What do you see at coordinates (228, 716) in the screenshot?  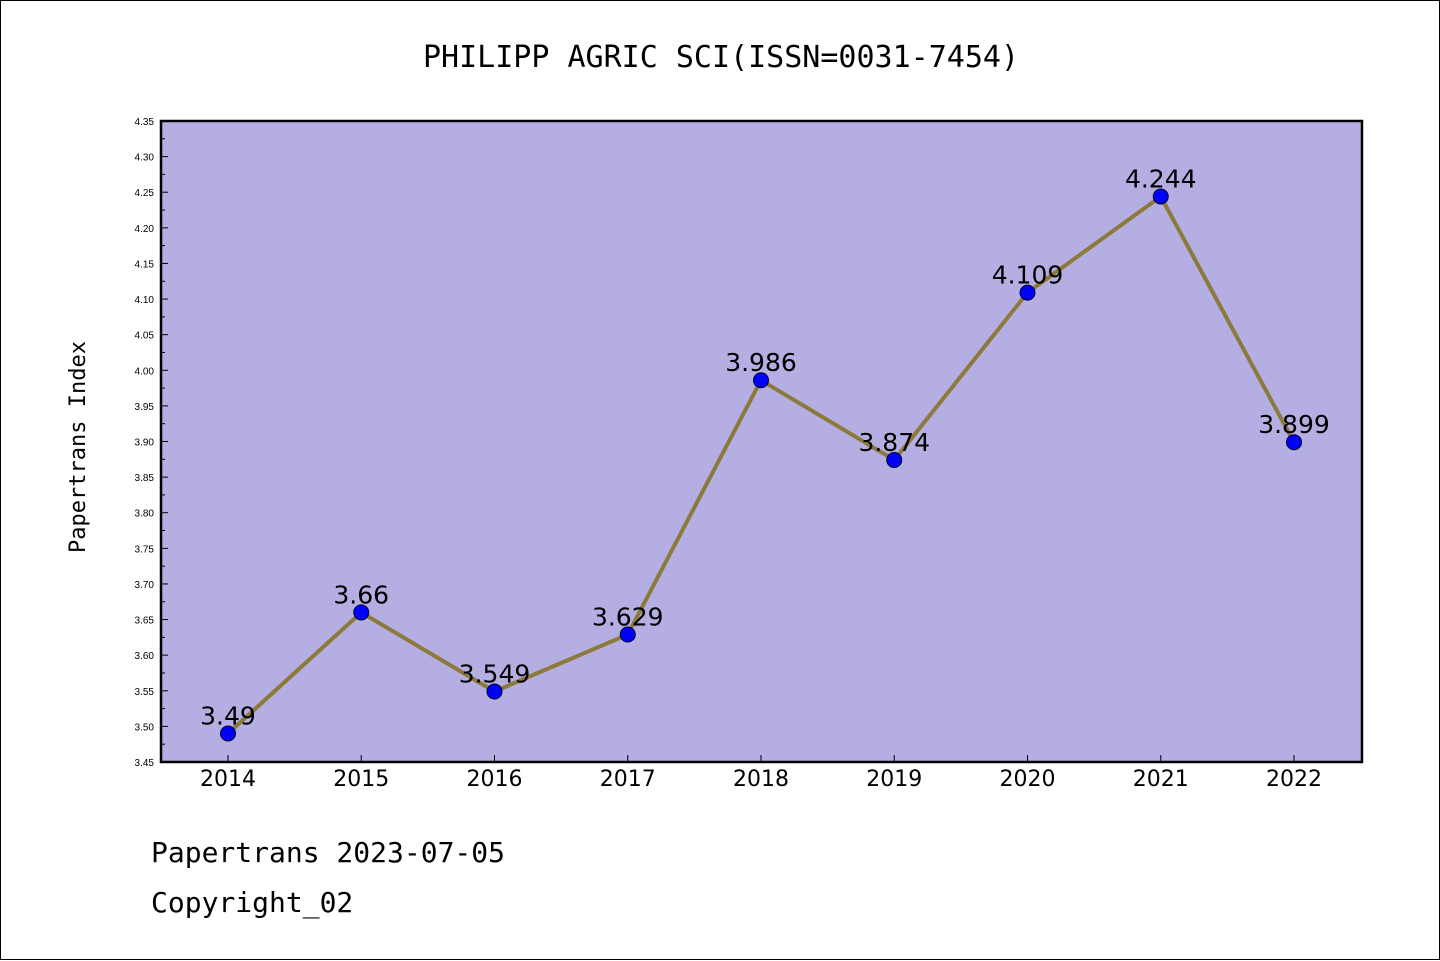 I see `data-label: 3.49` at bounding box center [228, 716].